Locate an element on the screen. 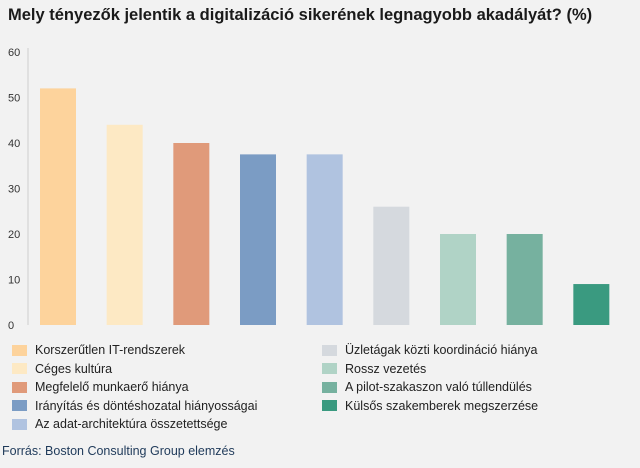 Image resolution: width=640 pixels, height=468 pixels. y-tick-label: 60 is located at coordinates (14, 53).